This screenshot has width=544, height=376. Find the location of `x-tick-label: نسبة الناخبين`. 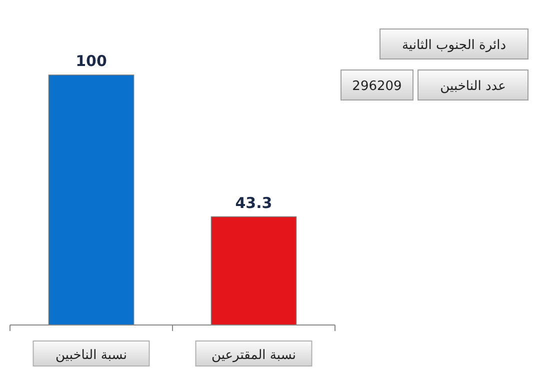

x-tick-label: نسبة الناخبين is located at coordinates (91, 355).